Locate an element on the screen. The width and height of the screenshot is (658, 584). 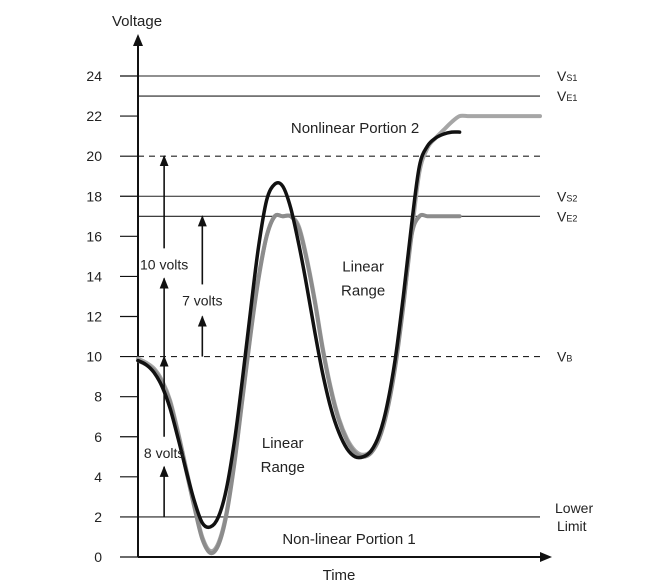
reference-line-label: VS1 is located at coordinates (567, 76).